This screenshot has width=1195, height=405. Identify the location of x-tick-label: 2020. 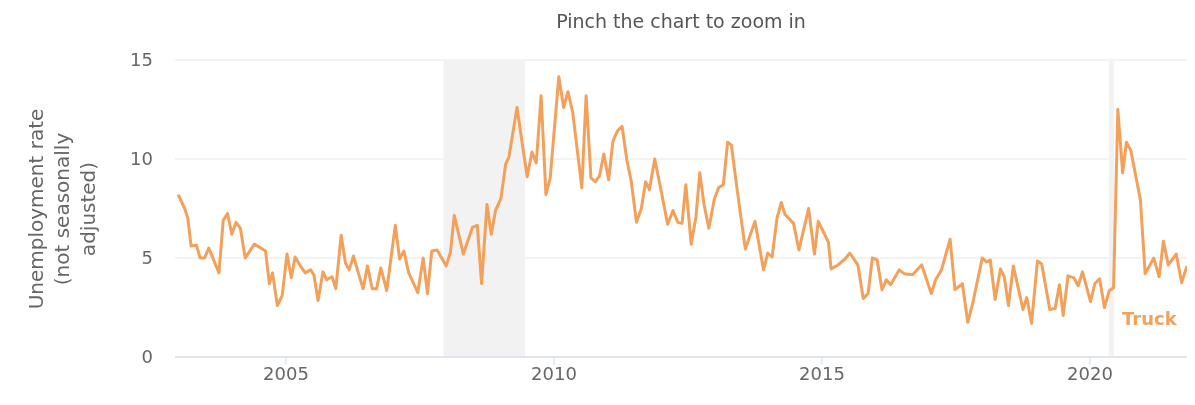
(1090, 373).